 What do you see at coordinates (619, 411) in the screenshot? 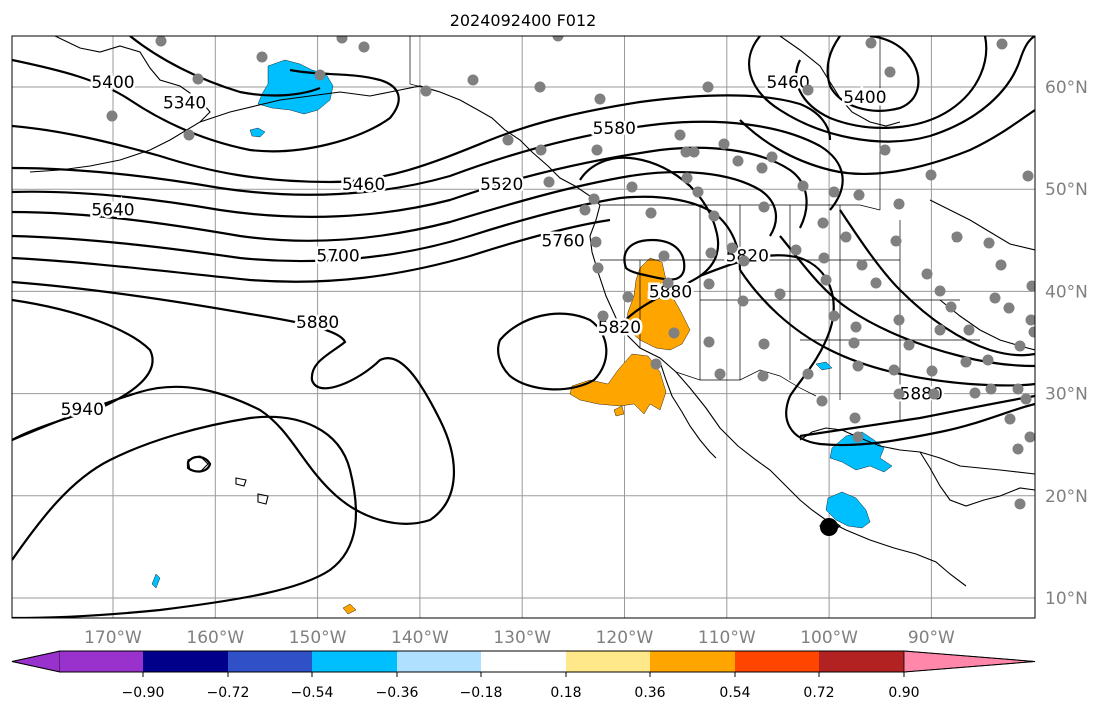
I see `positive-anomaly-baja-small` at bounding box center [619, 411].